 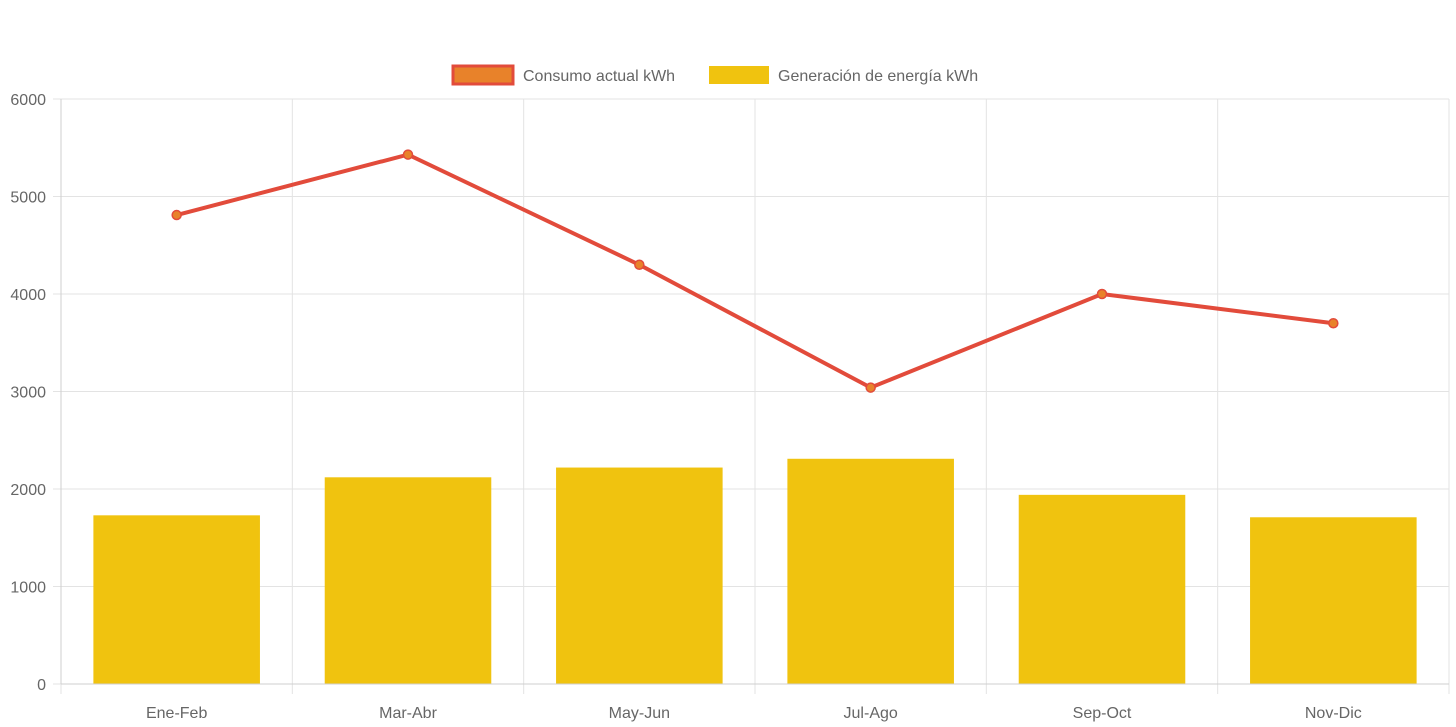 I want to click on y-tick-label: 0, so click(x=41, y=685).